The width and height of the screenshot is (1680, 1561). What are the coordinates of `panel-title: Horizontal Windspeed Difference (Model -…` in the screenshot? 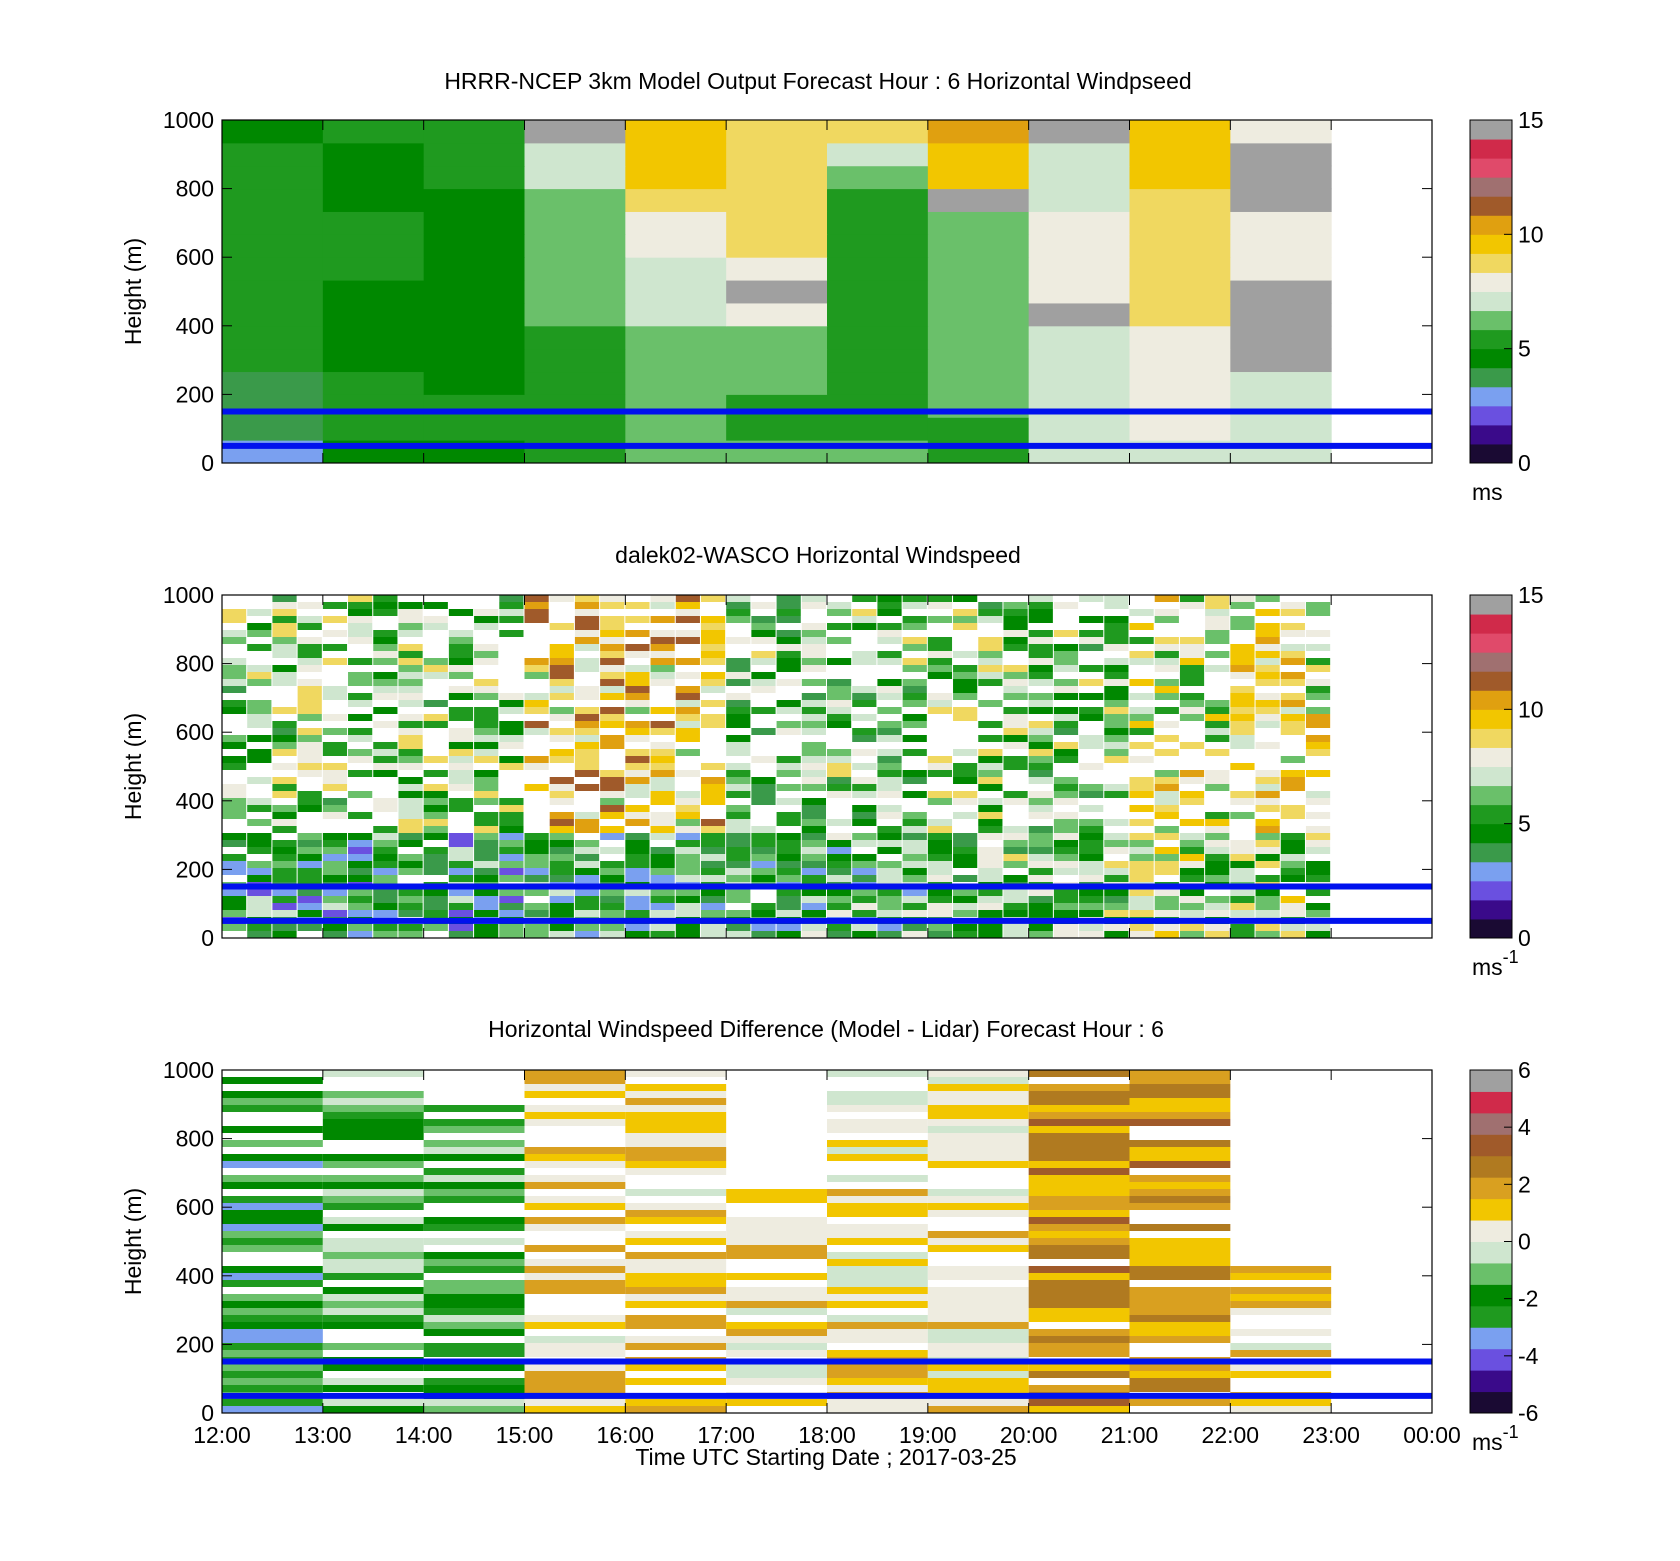 It's located at (826, 1029).